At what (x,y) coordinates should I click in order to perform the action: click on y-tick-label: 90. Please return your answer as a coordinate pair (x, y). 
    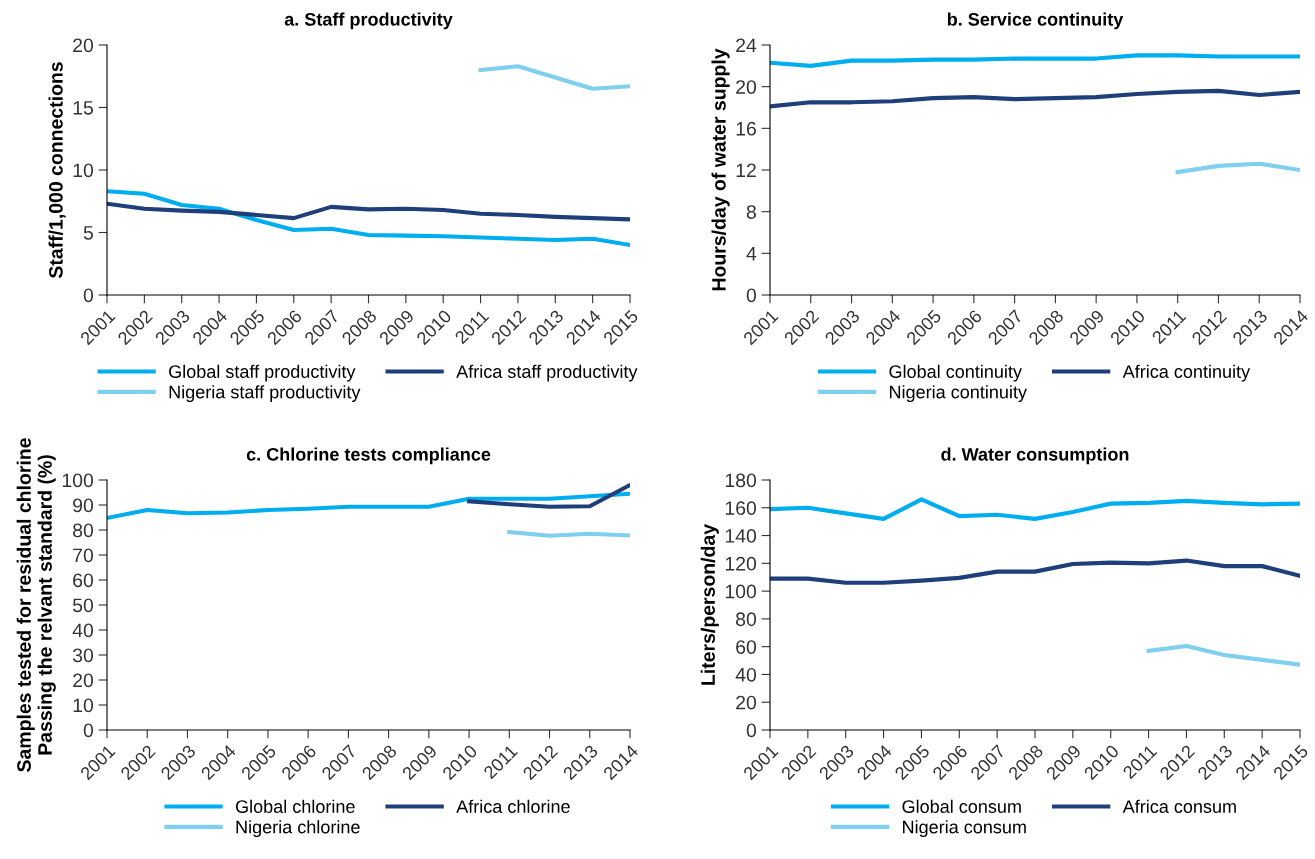
    Looking at the image, I should click on (83, 505).